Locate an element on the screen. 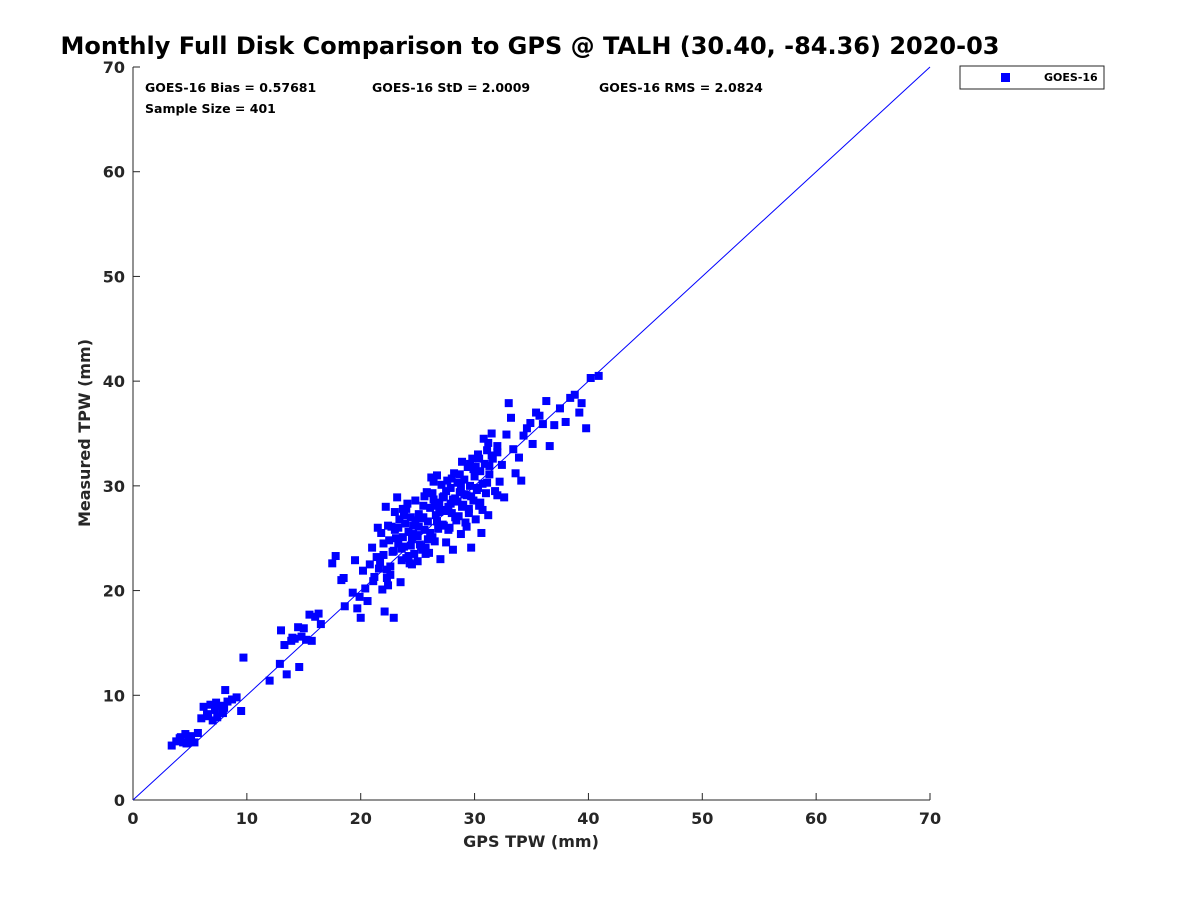 The width and height of the screenshot is (1200, 900). x-tick-label: 70 is located at coordinates (930, 818).